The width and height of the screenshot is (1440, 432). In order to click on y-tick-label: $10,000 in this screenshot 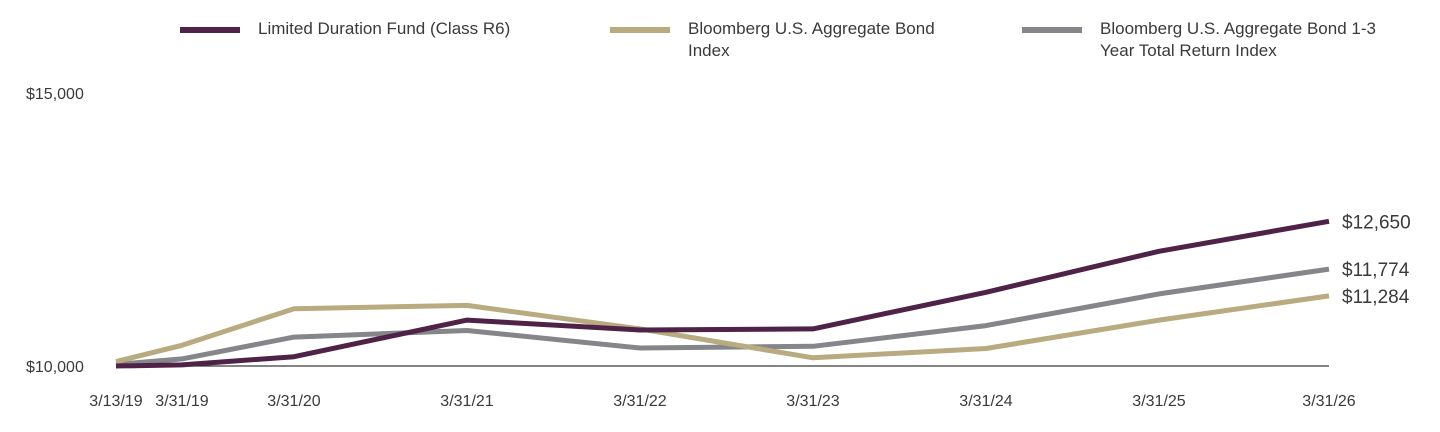, I will do `click(55, 367)`.